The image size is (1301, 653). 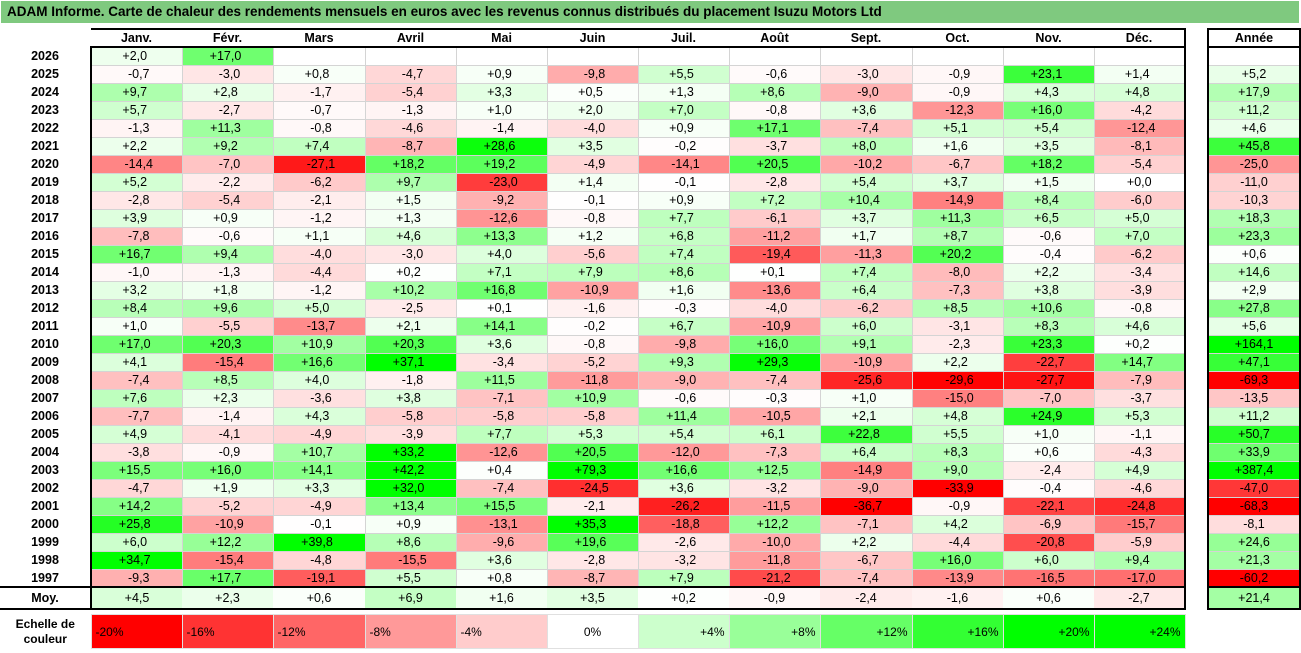 I want to click on heatmap-cell: +2,0, so click(x=136, y=56).